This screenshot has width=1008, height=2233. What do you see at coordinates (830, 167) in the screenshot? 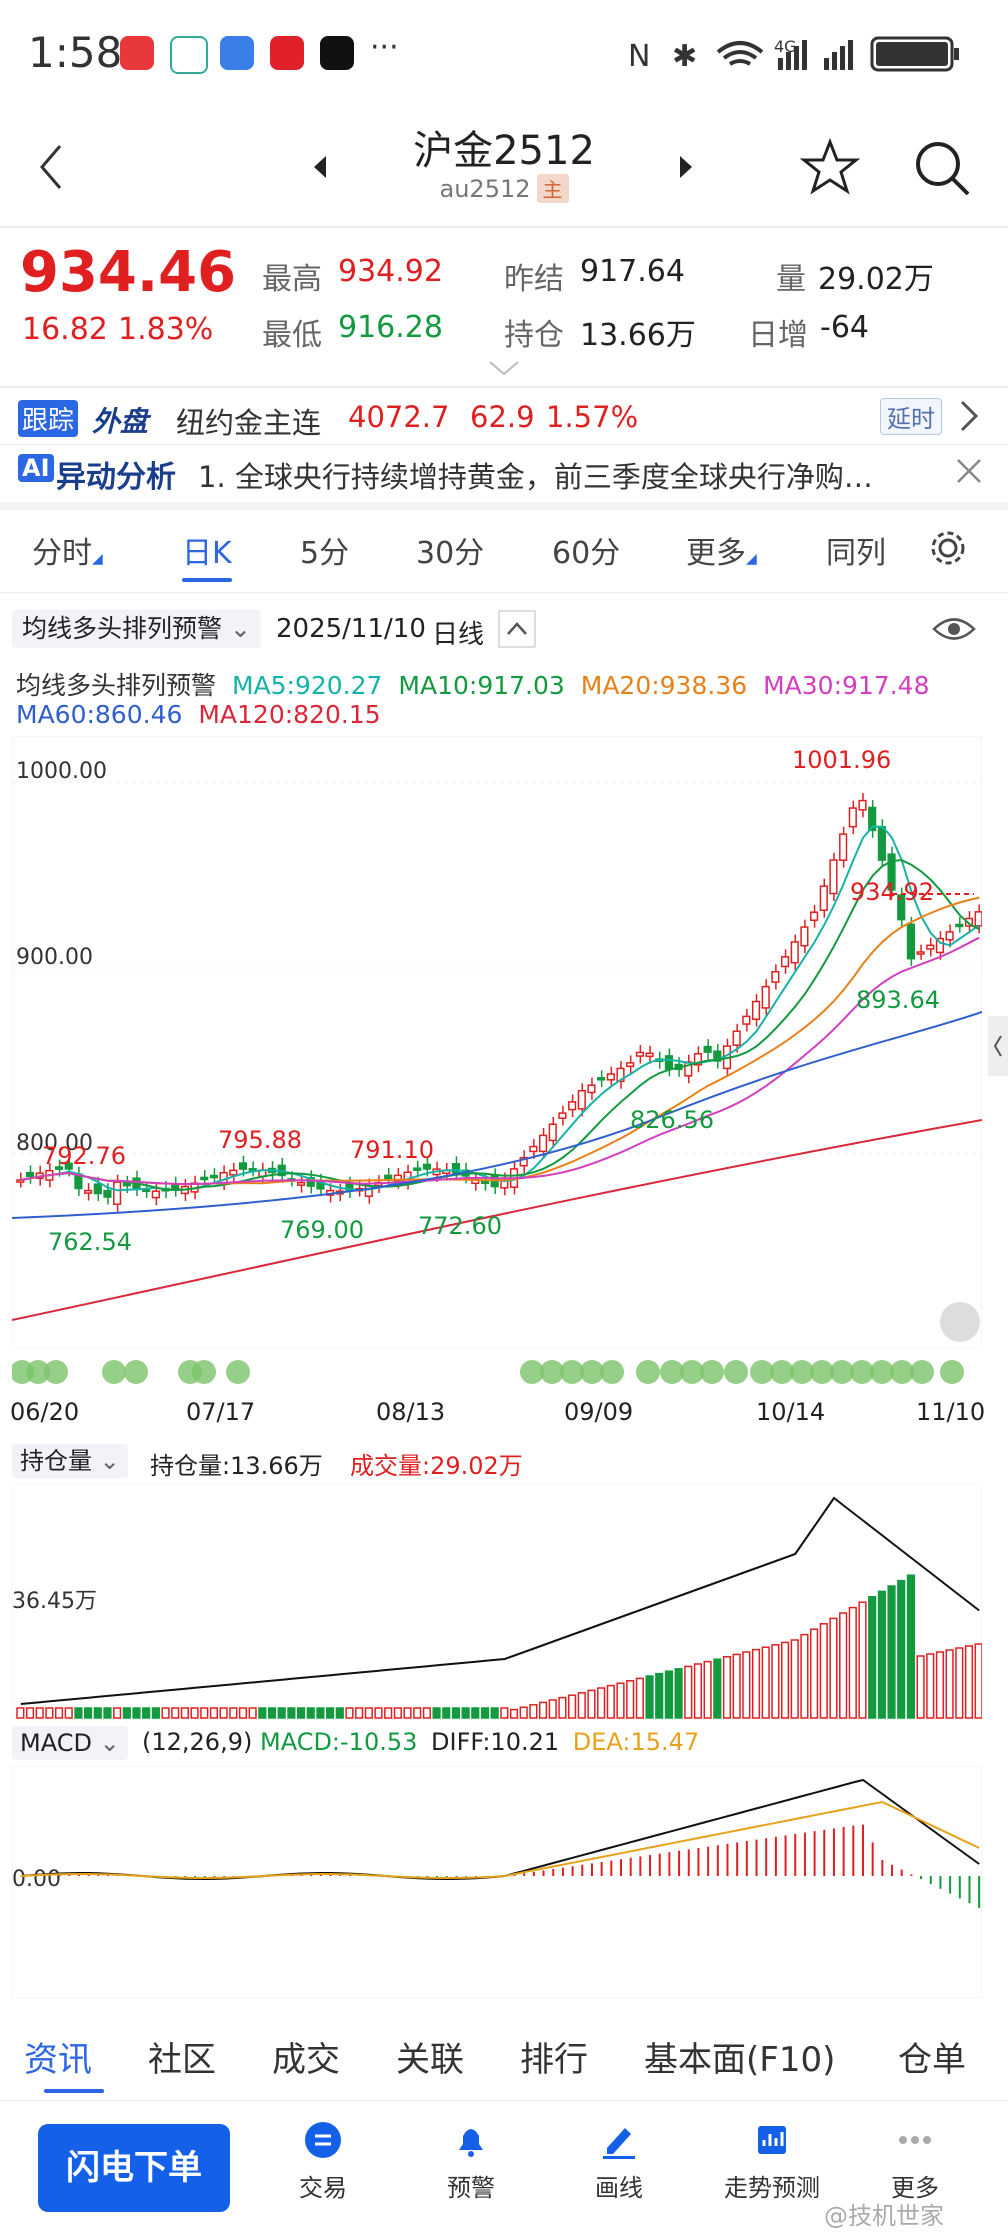
I see `star-icon` at bounding box center [830, 167].